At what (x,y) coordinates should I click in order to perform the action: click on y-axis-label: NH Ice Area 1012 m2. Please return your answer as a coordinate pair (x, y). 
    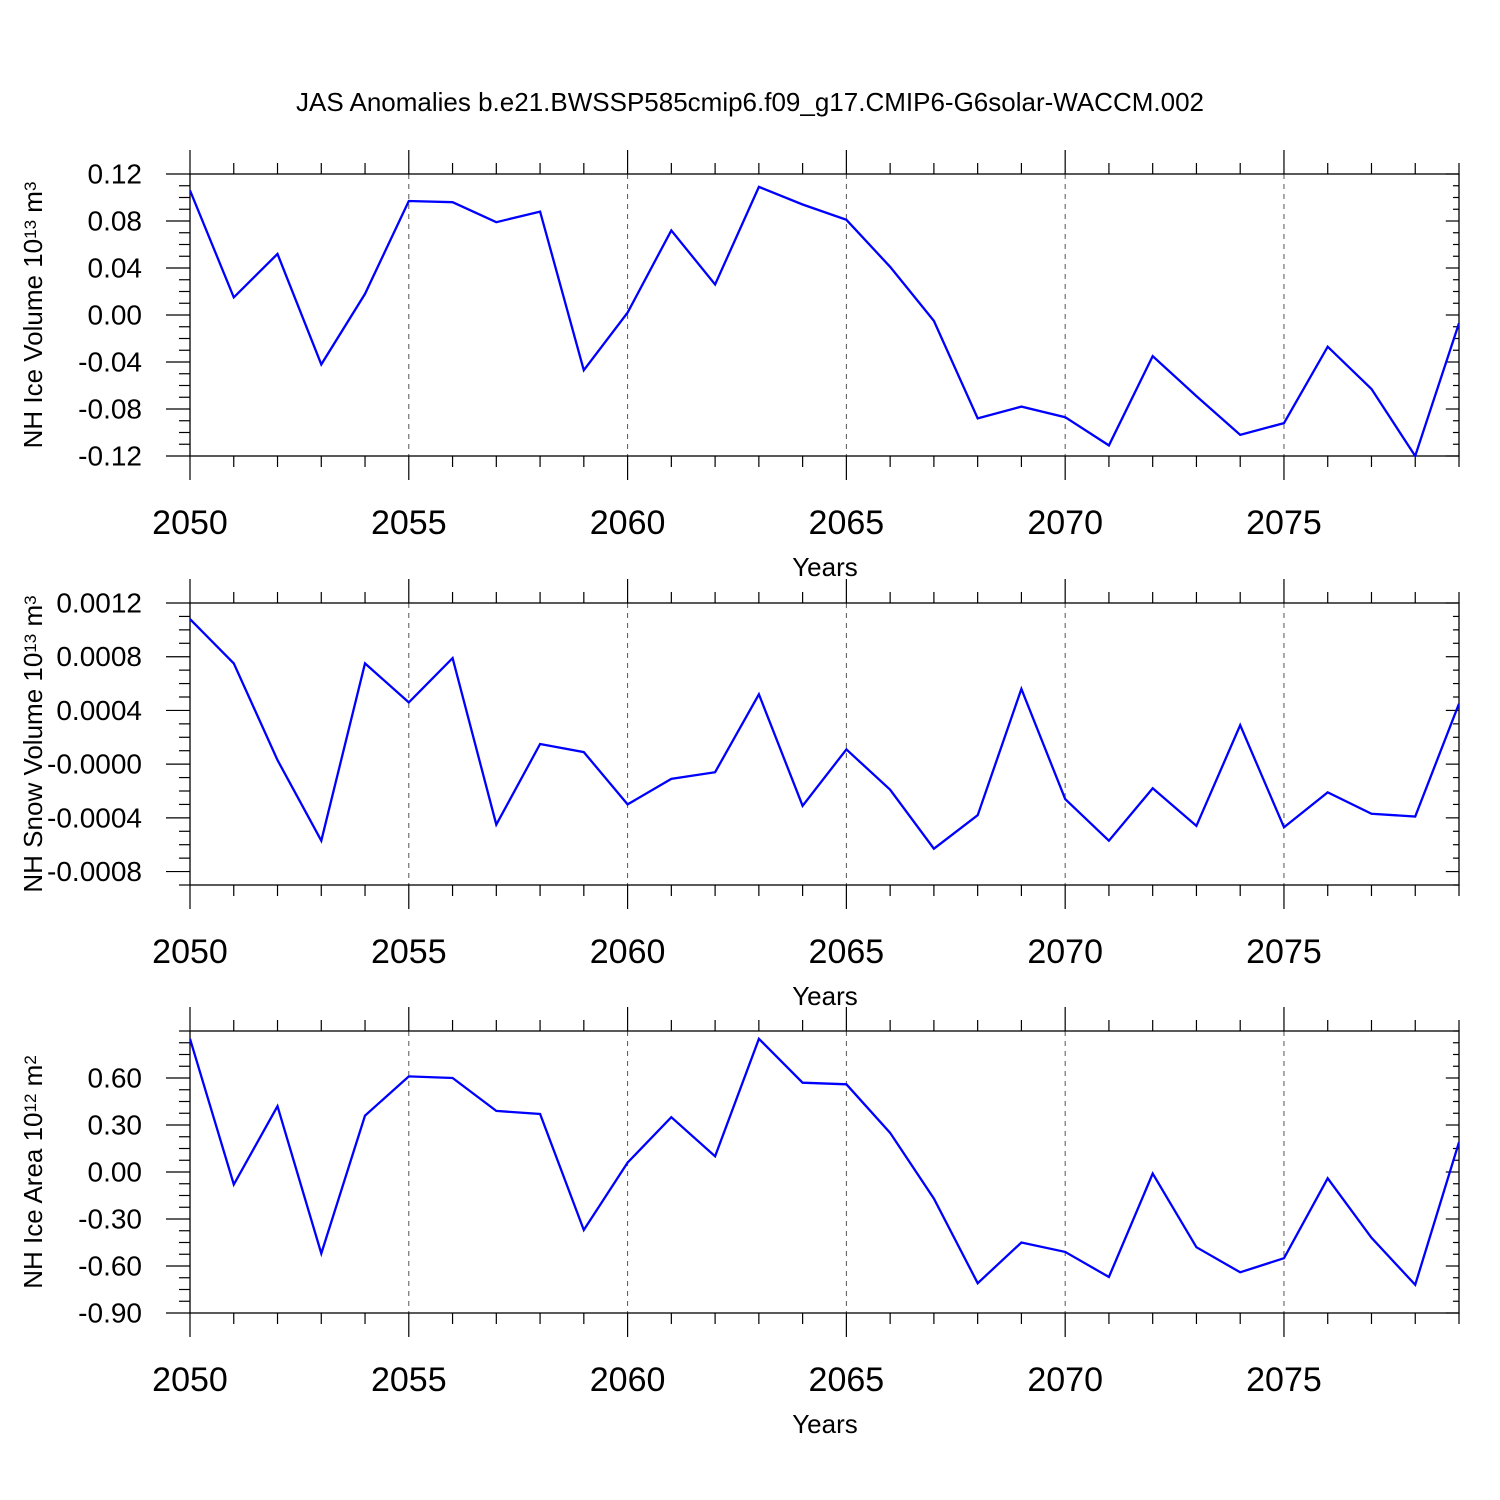
    Looking at the image, I should click on (33, 1172).